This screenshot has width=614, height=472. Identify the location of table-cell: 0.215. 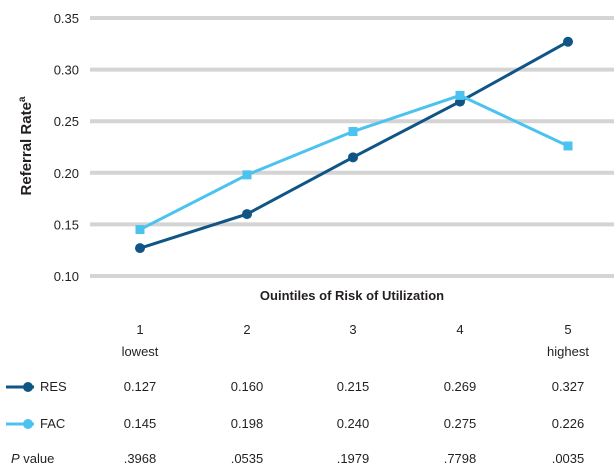
(353, 386).